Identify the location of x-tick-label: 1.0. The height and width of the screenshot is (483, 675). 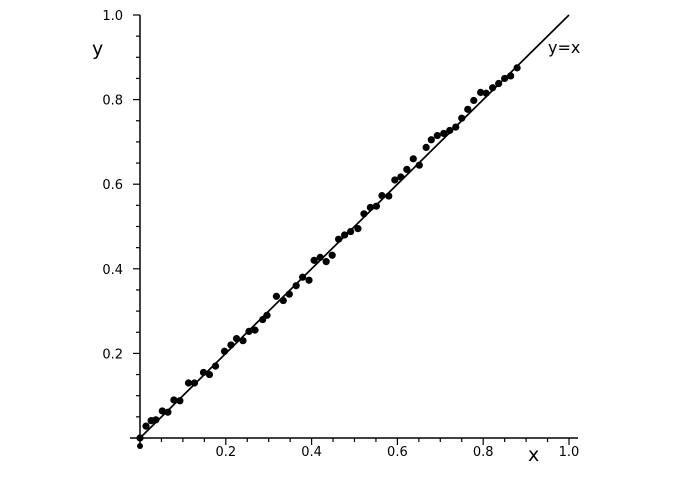
(569, 452).